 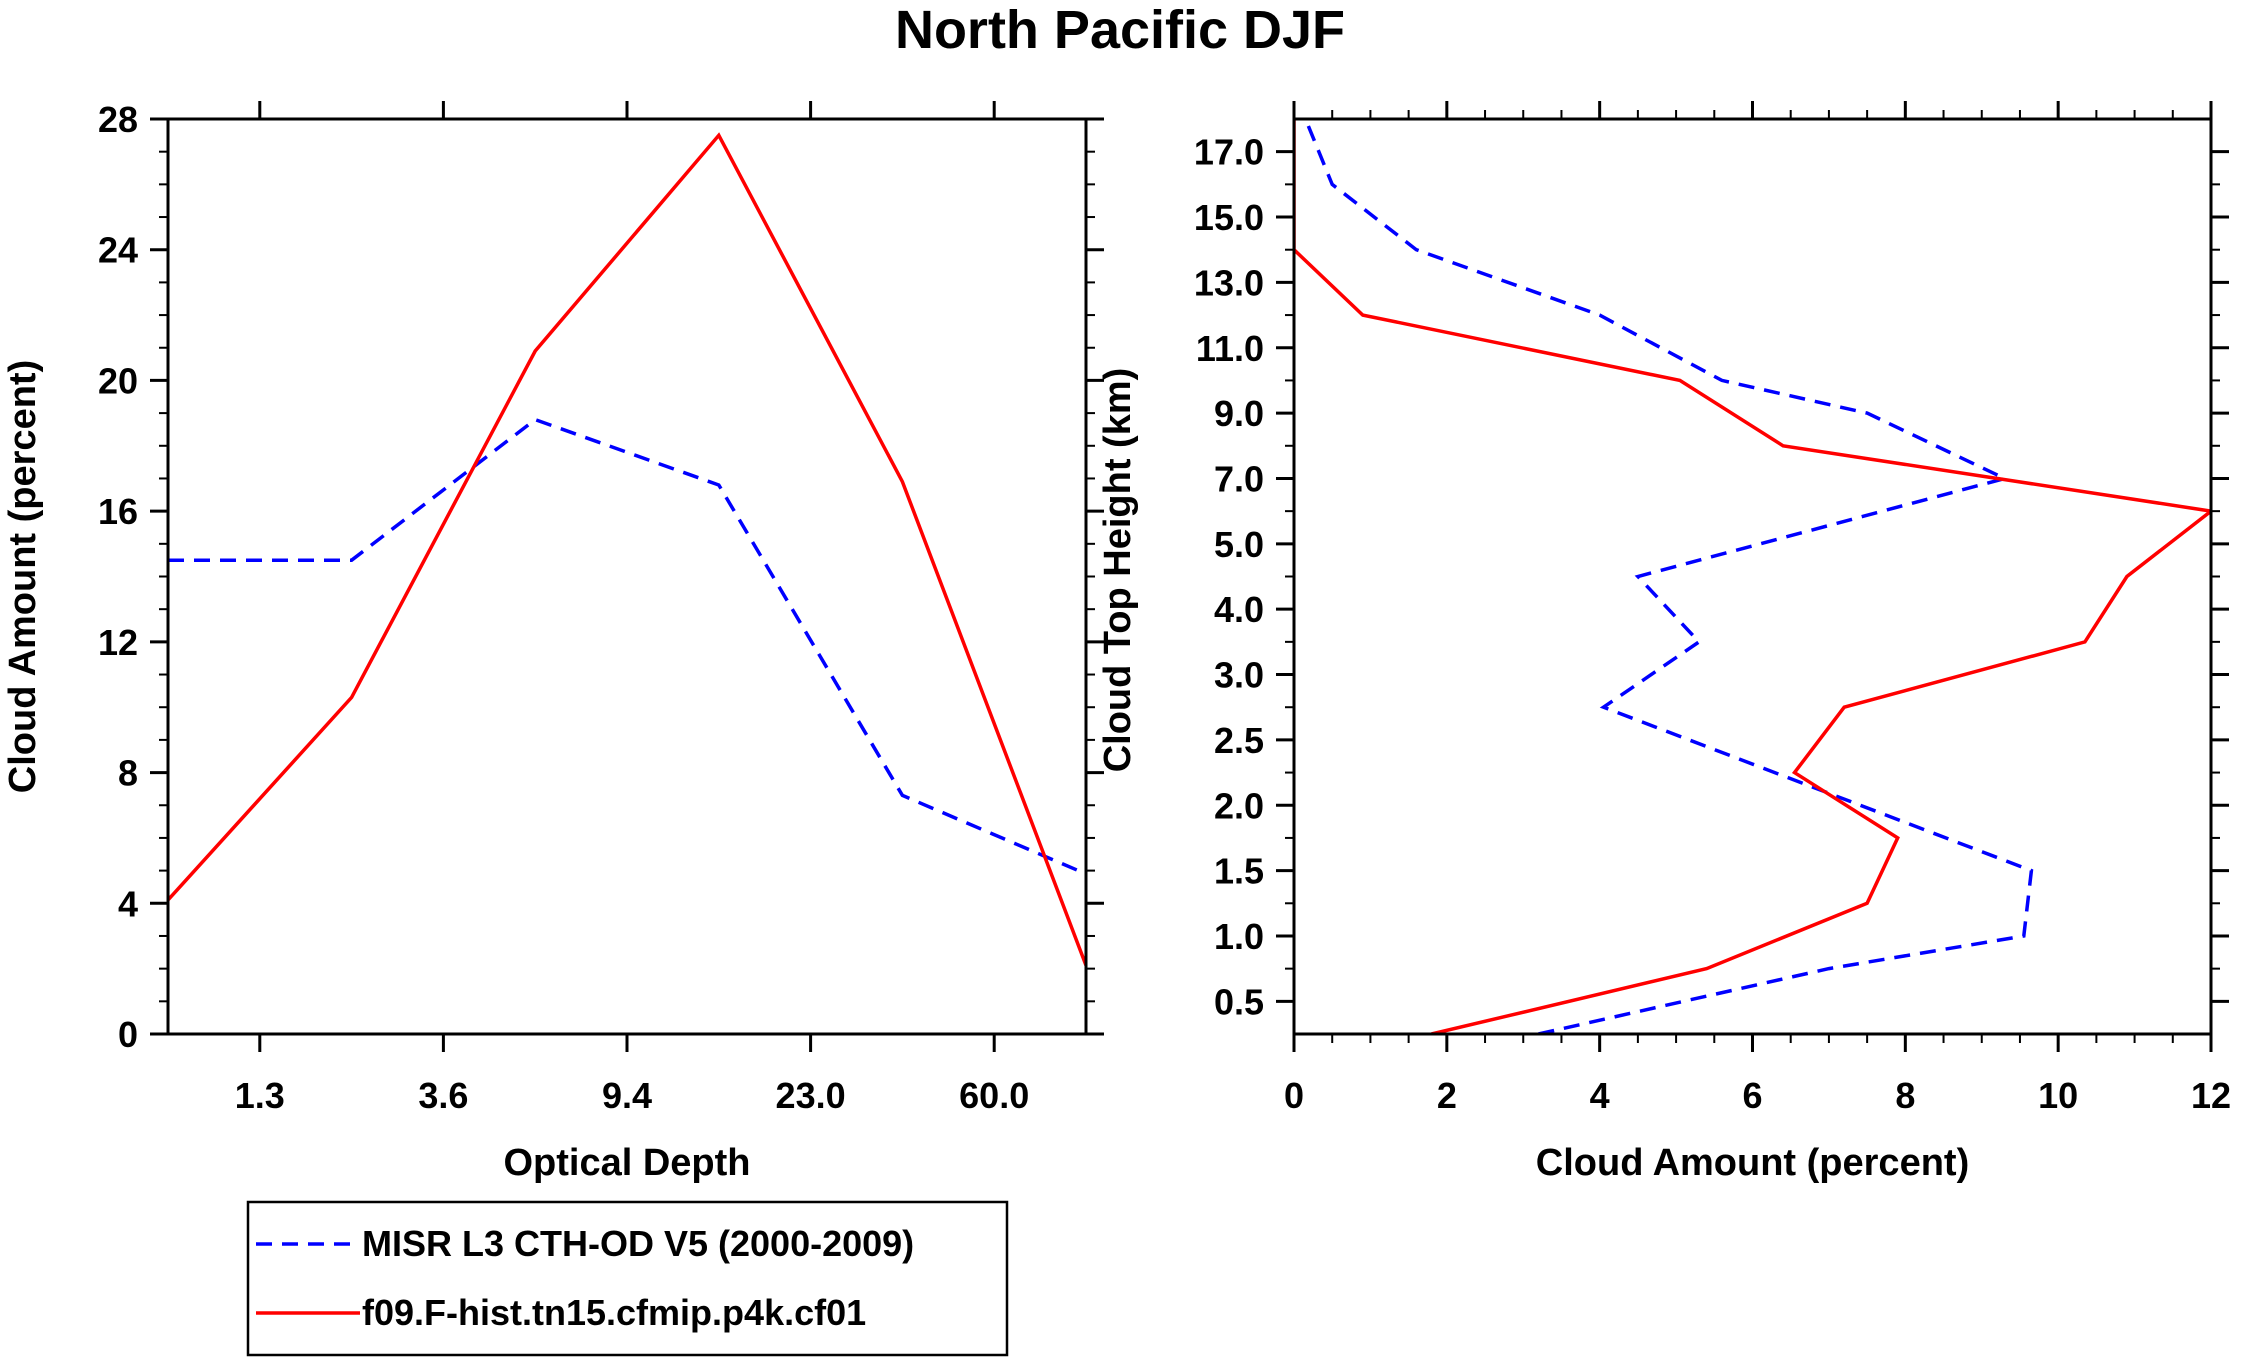 I want to click on series-line-misr, so click(x=627, y=647).